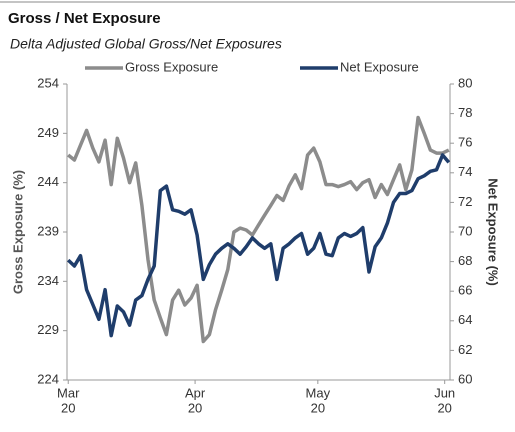  Describe the element at coordinates (48, 181) in the screenshot. I see `y-tick-label: 244` at that location.